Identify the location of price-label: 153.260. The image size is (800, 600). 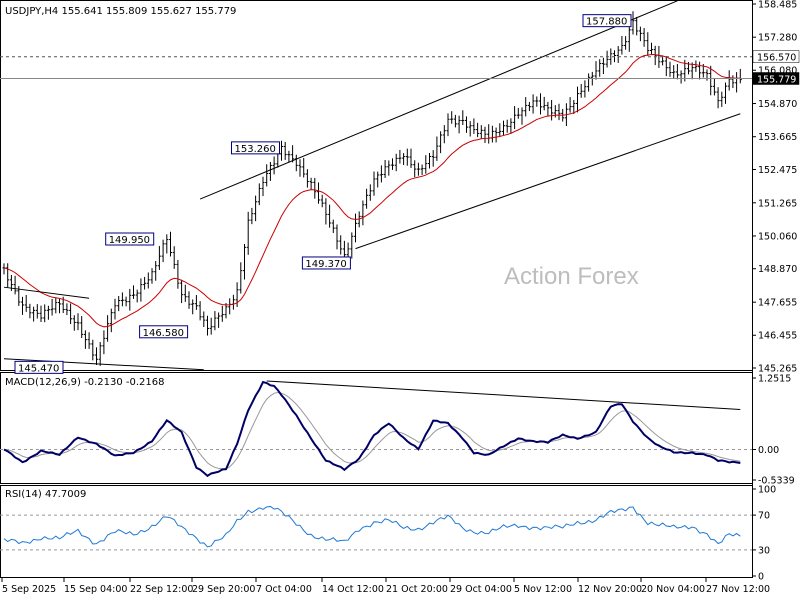
(255, 149).